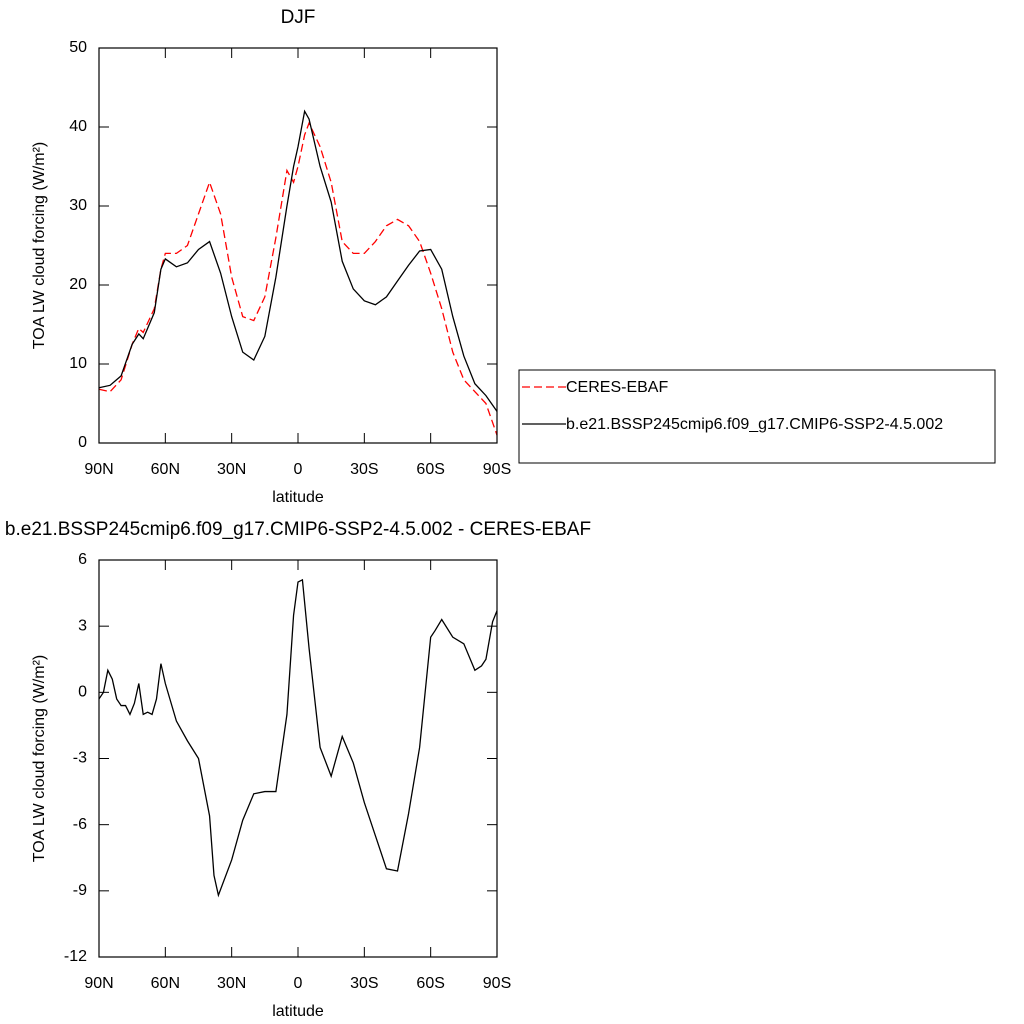  I want to click on y-tick-label: 20, so click(78, 284).